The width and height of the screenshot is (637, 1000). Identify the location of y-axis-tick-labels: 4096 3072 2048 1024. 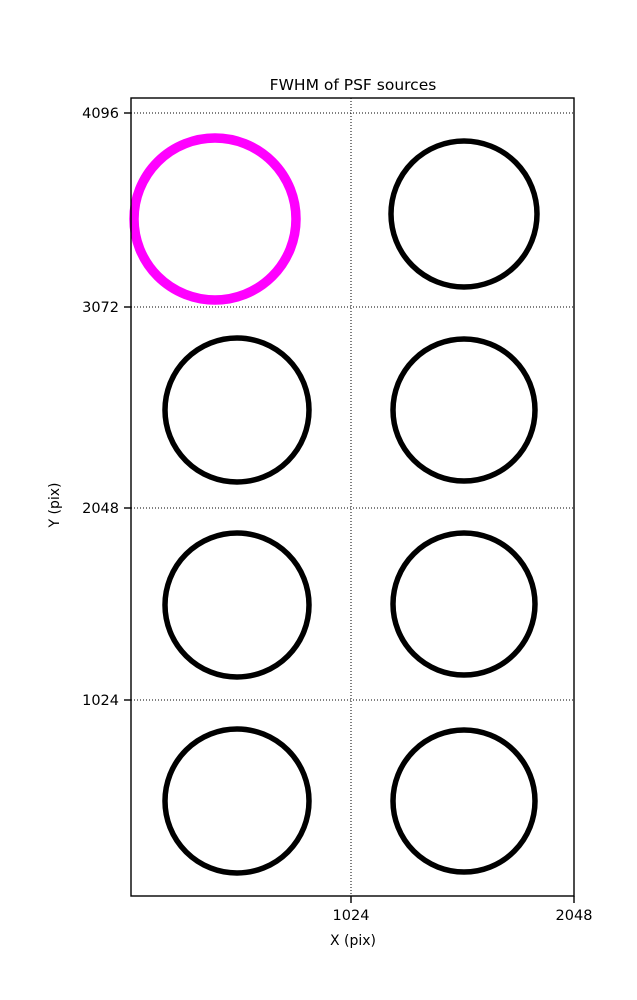
(100, 407).